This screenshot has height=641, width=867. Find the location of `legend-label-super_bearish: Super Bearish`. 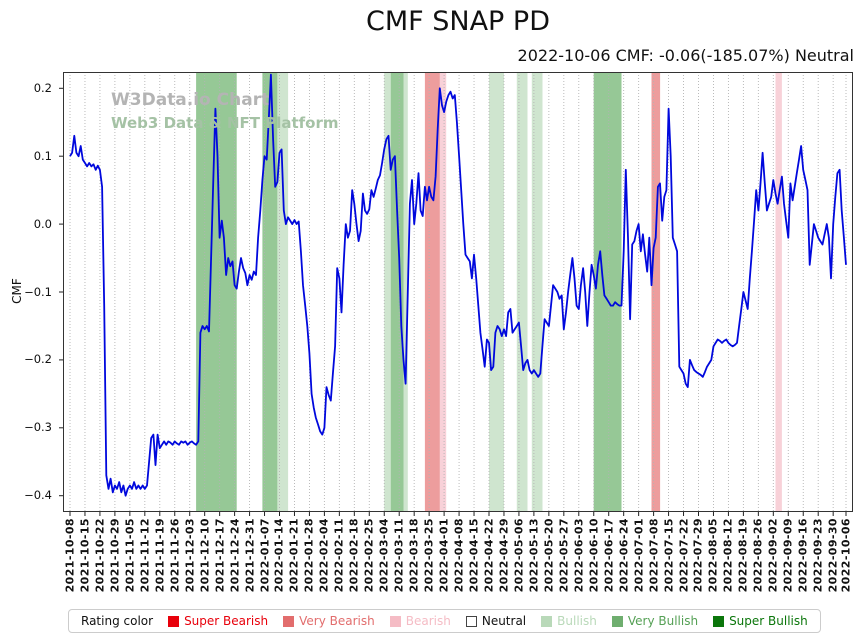

legend-label-super_bearish: Super Bearish is located at coordinates (226, 621).